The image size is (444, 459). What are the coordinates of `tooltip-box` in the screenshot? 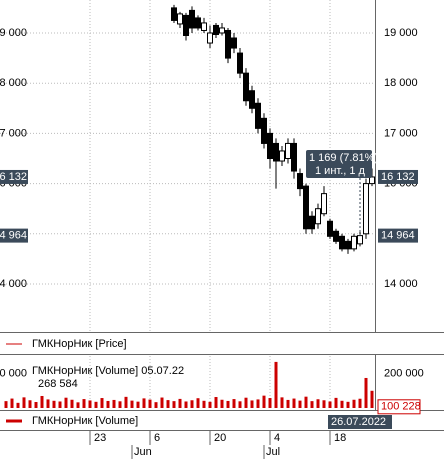 It's located at (339, 164).